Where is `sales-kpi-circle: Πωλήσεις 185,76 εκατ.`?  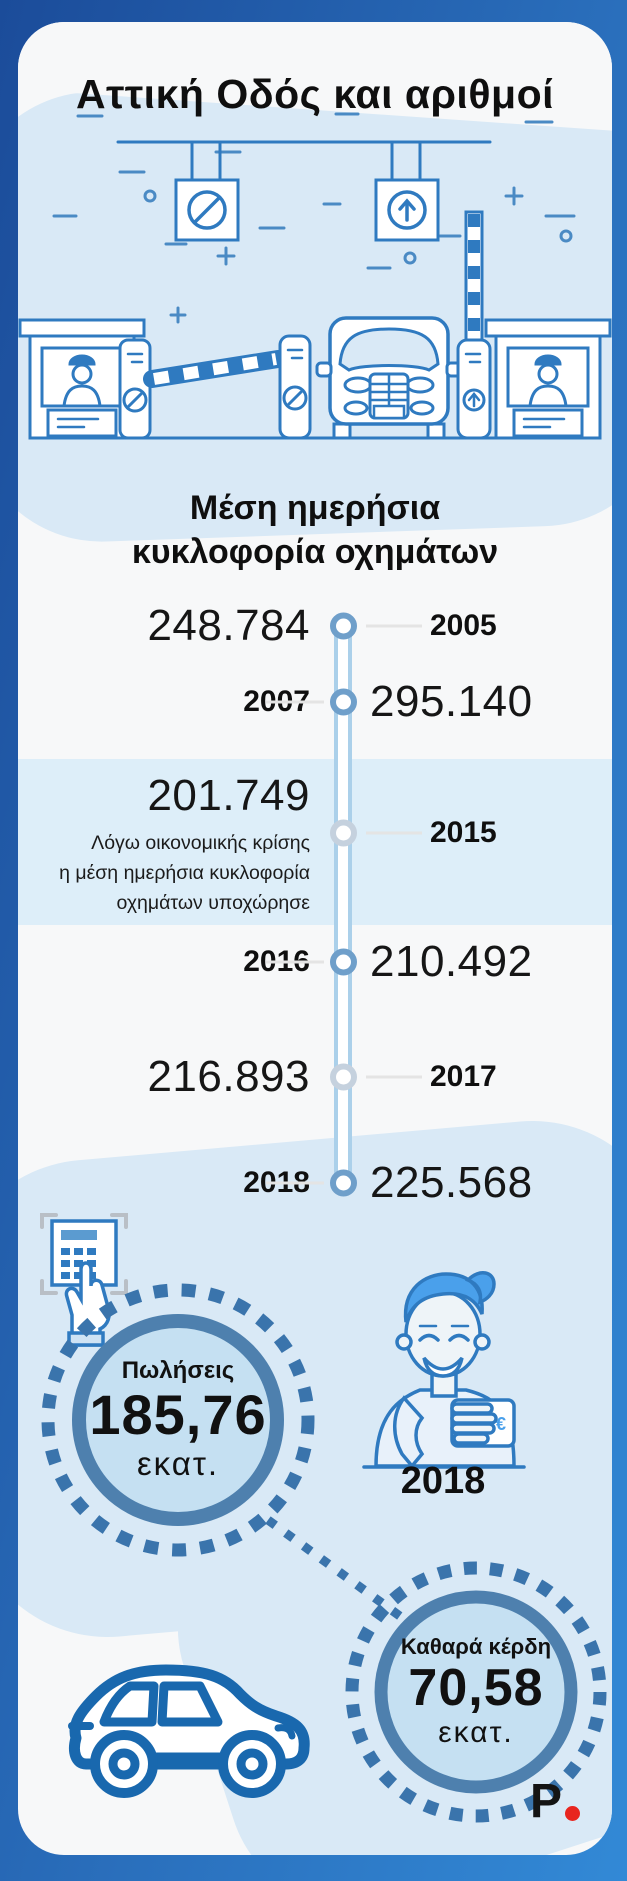
sales-kpi-circle: Πωλήσεις 185,76 εκατ. is located at coordinates (178, 1420).